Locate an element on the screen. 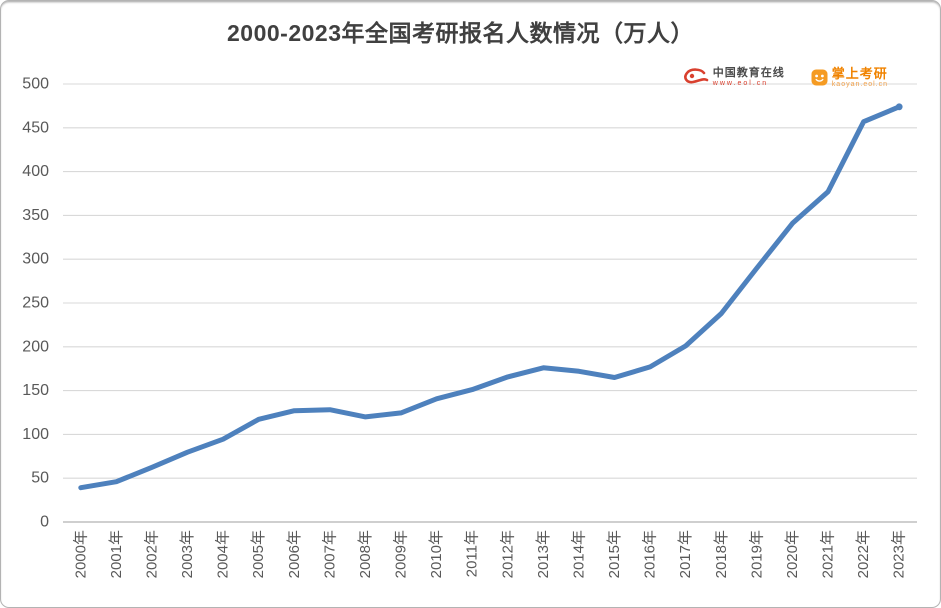 This screenshot has height=608, width=941. x-tick-label: 2021年 is located at coordinates (828, 554).